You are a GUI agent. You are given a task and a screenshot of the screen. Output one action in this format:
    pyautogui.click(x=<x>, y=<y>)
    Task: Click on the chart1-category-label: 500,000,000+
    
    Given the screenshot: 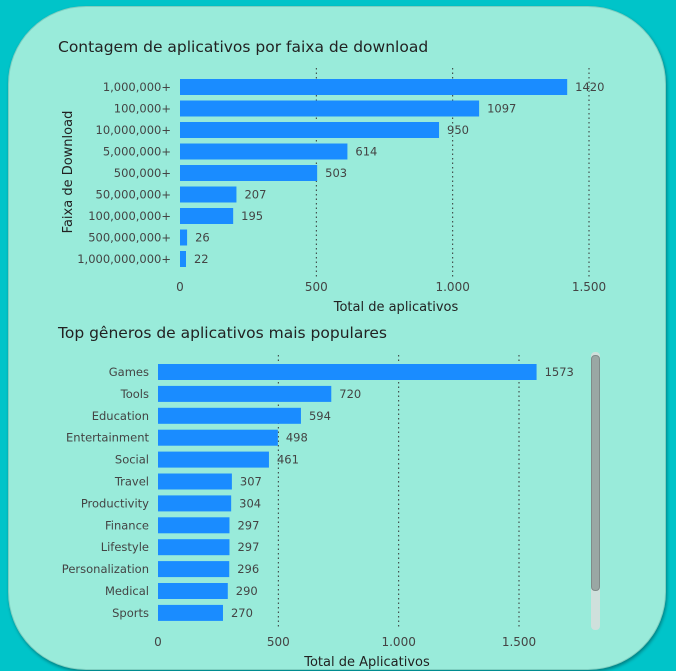 What is the action you would take?
    pyautogui.click(x=129, y=238)
    